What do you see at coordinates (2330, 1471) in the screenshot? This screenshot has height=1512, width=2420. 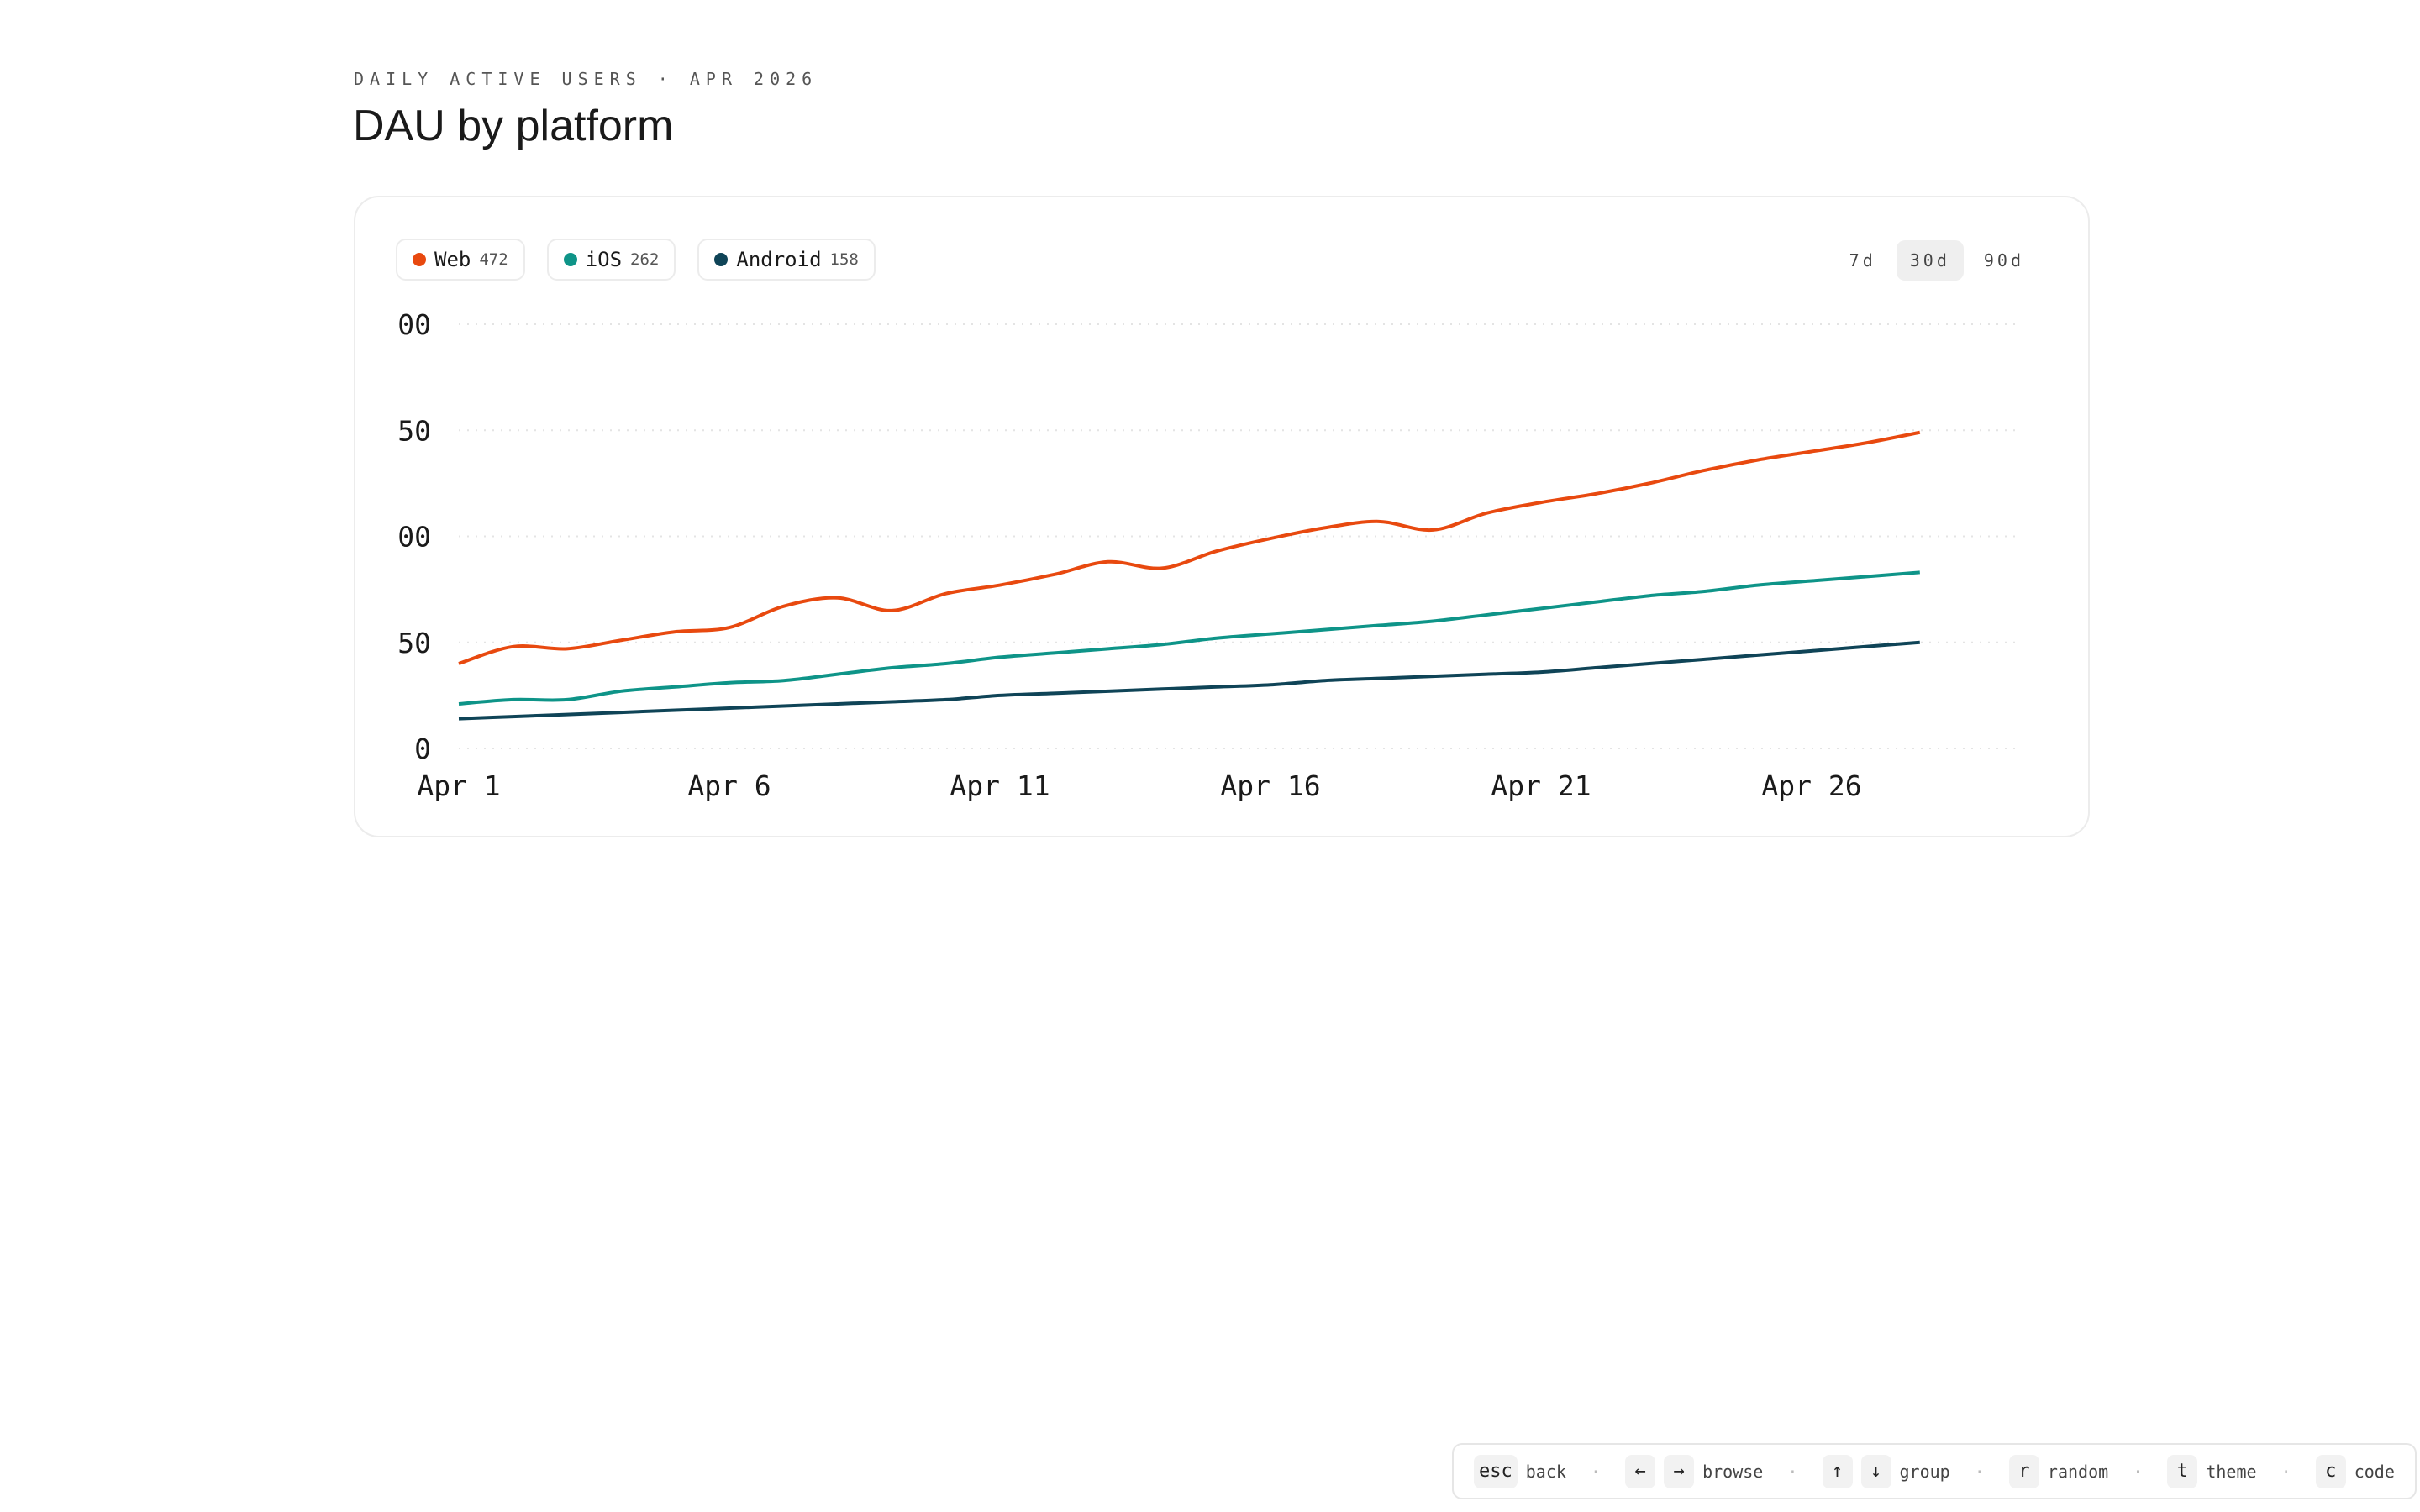 I see `key: c` at bounding box center [2330, 1471].